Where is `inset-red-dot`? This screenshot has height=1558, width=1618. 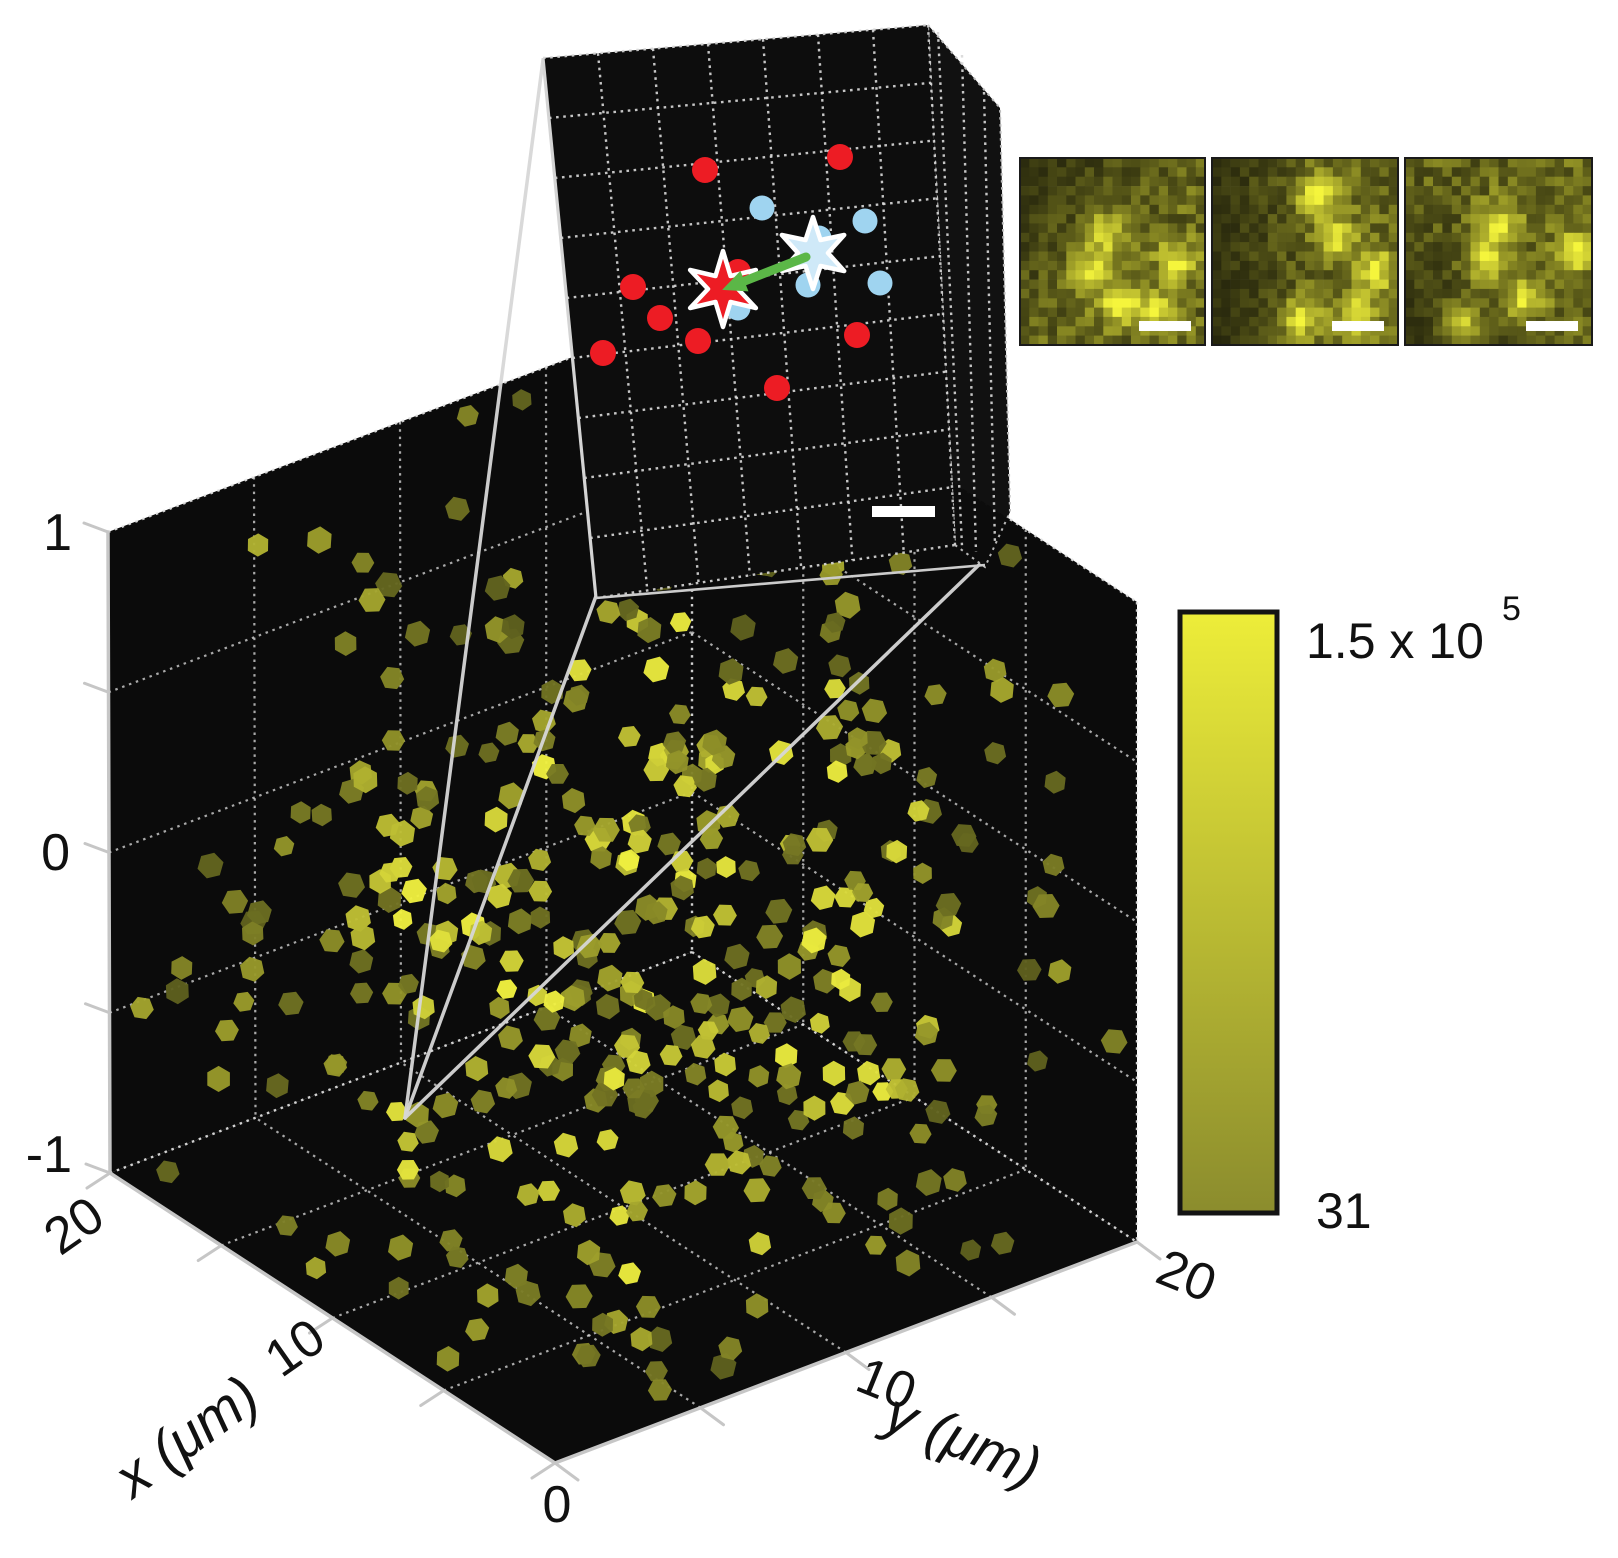
inset-red-dot is located at coordinates (705, 170).